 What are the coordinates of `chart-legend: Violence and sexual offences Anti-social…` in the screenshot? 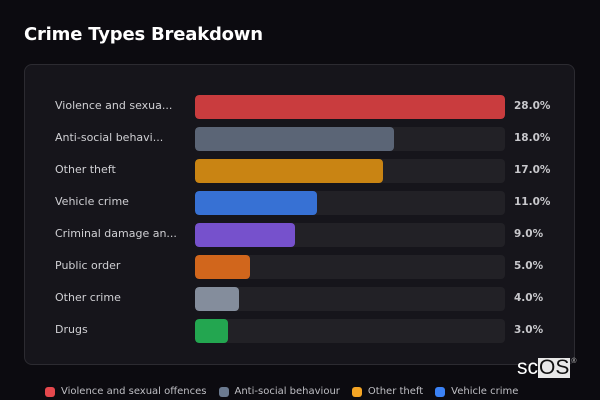 It's located at (281, 391).